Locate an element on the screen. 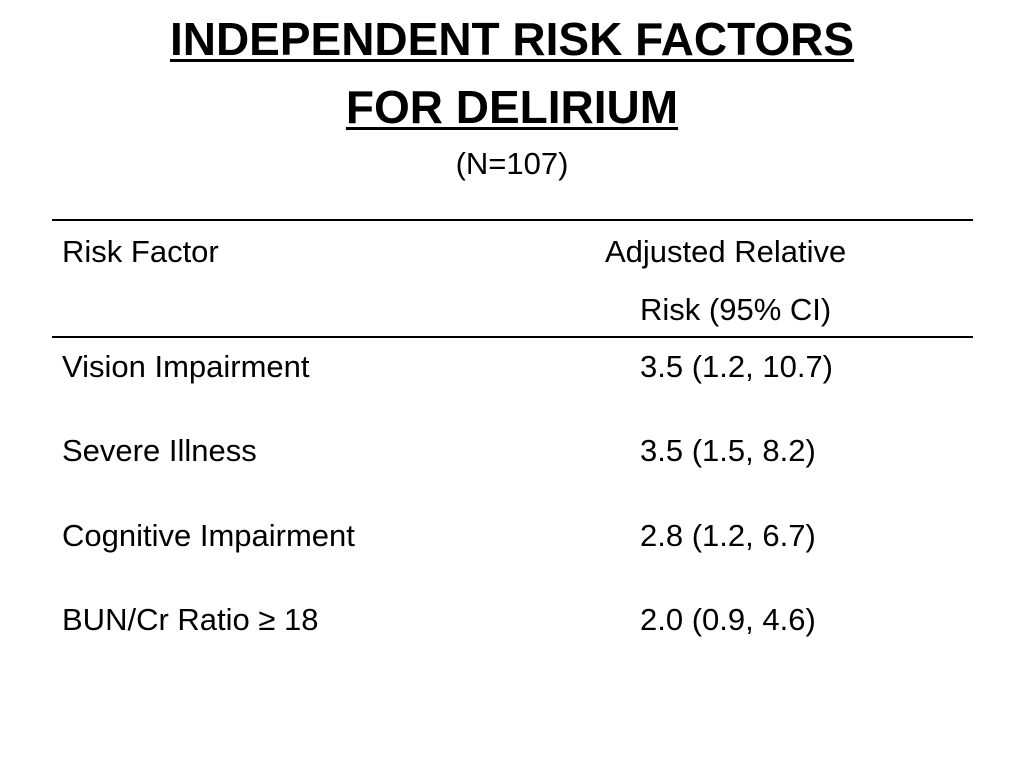  row-factor: BUN/Cr Ratio ≥ 18 is located at coordinates (190, 619).